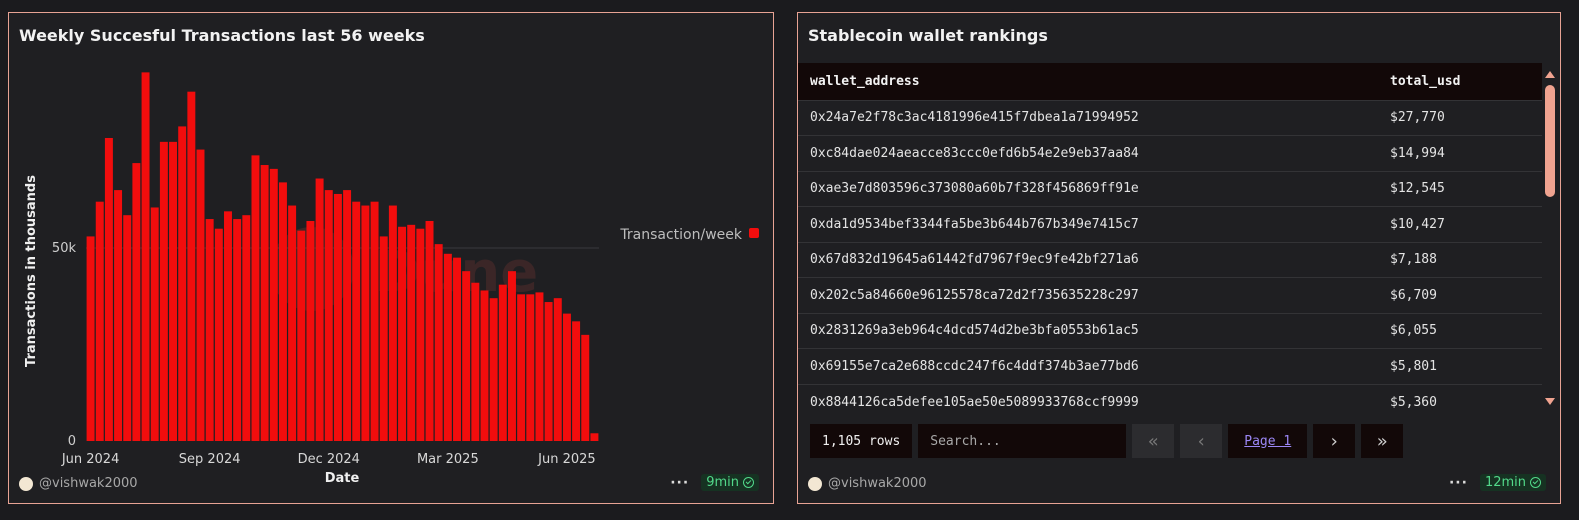 This screenshot has height=520, width=1579. What do you see at coordinates (566, 459) in the screenshot?
I see `x-tick-label: Jun 2025` at bounding box center [566, 459].